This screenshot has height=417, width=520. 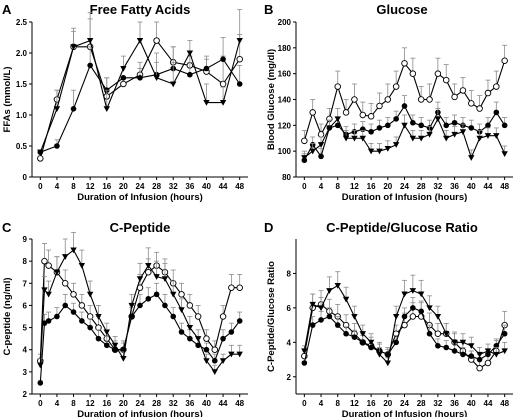 I want to click on chart-title: Glucose, so click(x=401, y=9).